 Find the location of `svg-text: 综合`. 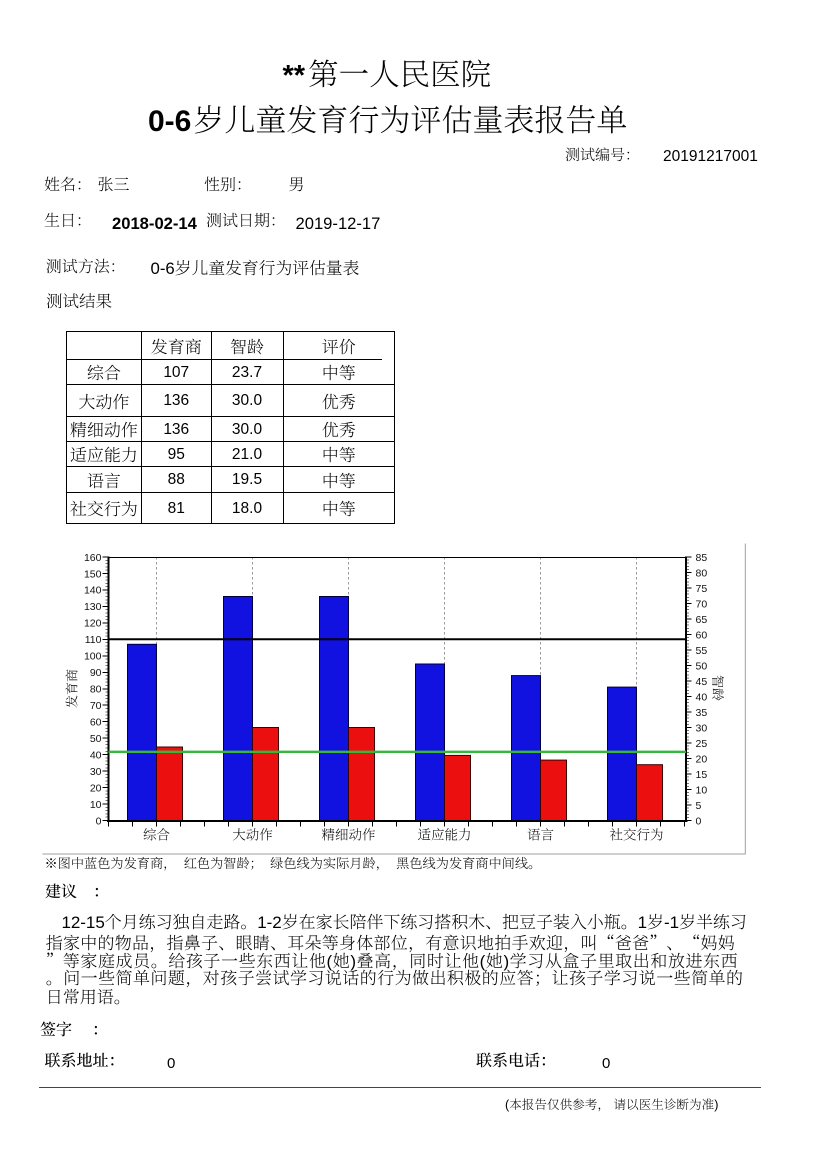

svg-text: 综合 is located at coordinates (156, 835).